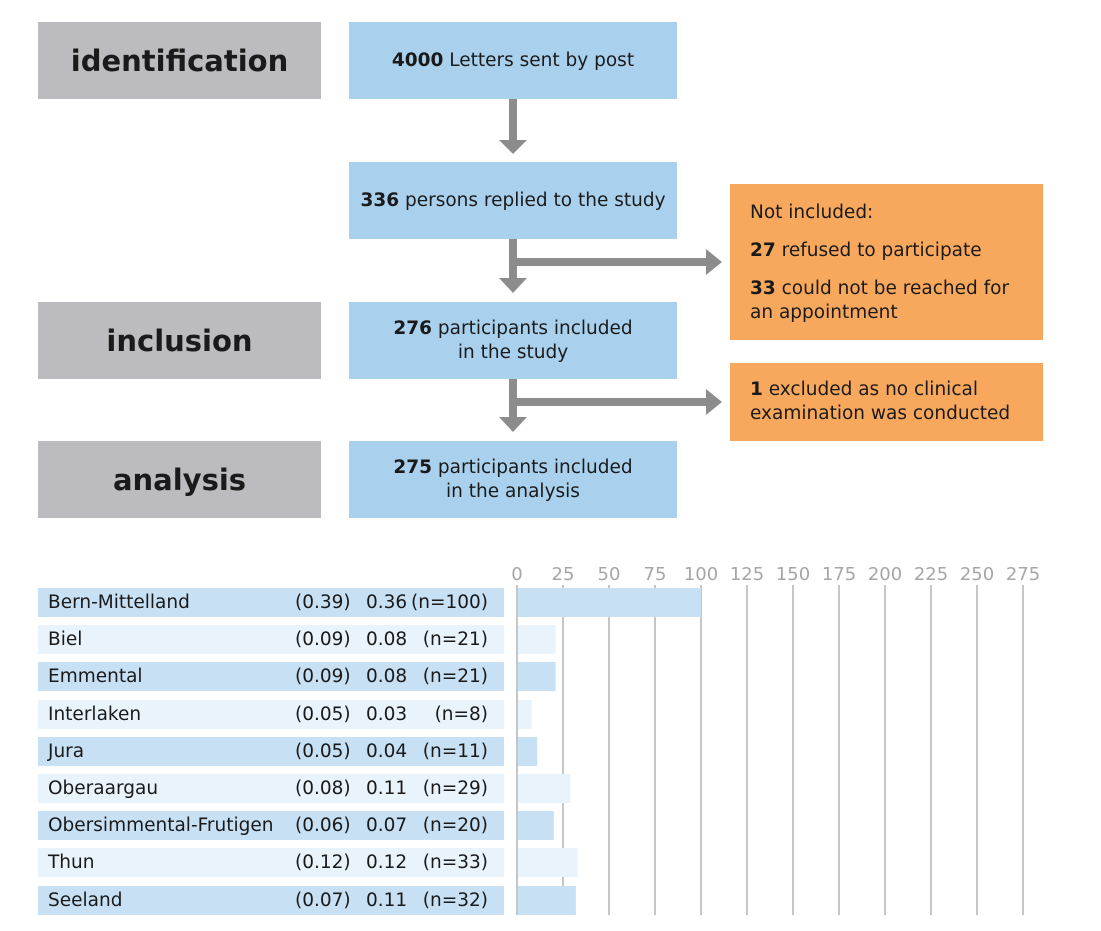 Image resolution: width=1101 pixels, height=931 pixels. What do you see at coordinates (412, 328) in the screenshot?
I see `included-count: 276` at bounding box center [412, 328].